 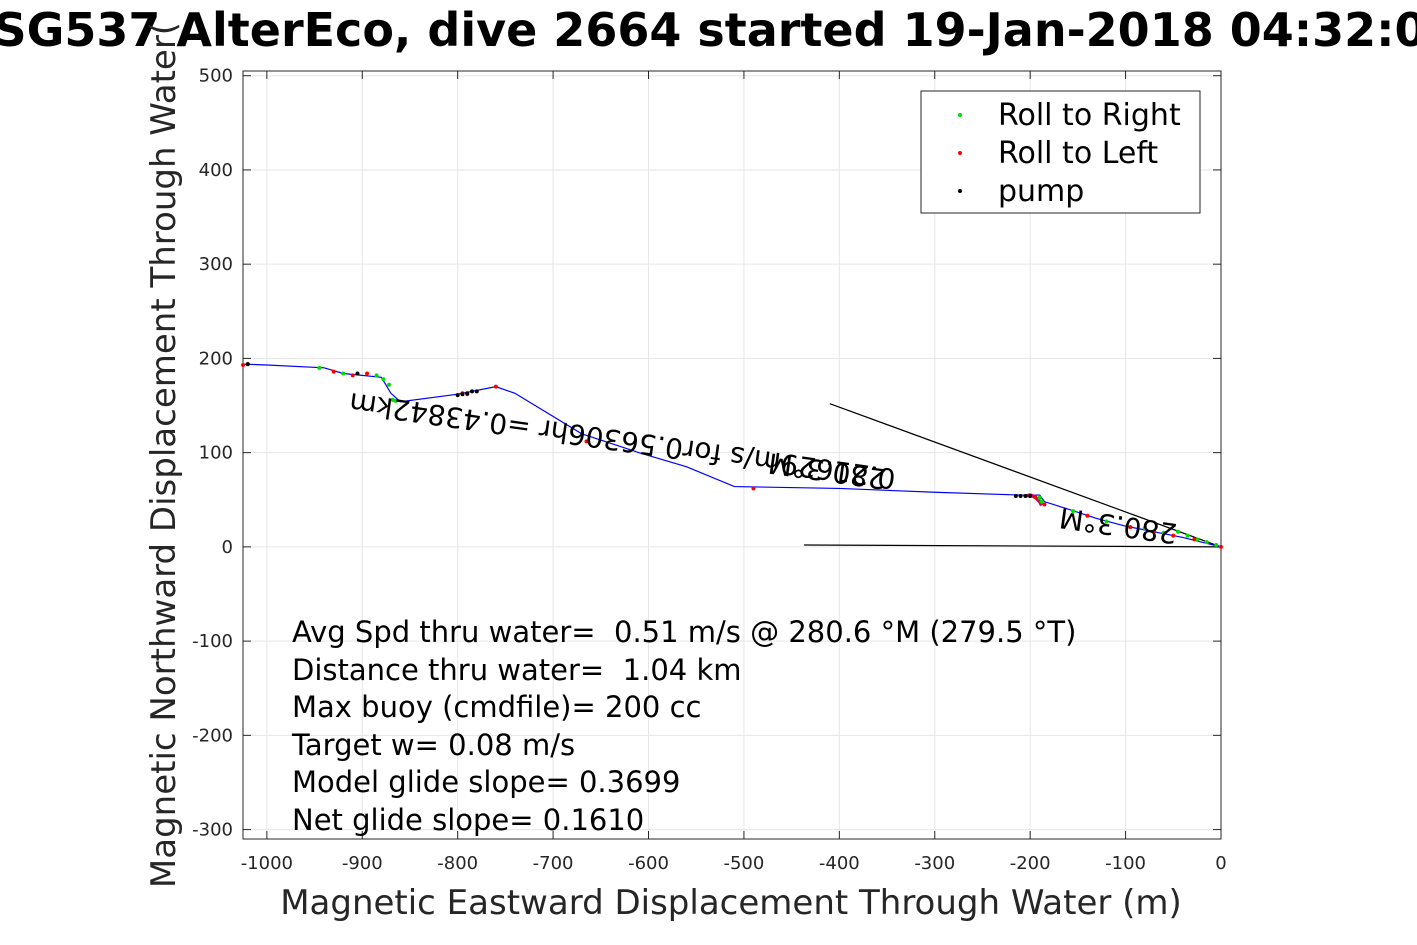 I want to click on x-tick-label: -700, so click(x=553, y=863).